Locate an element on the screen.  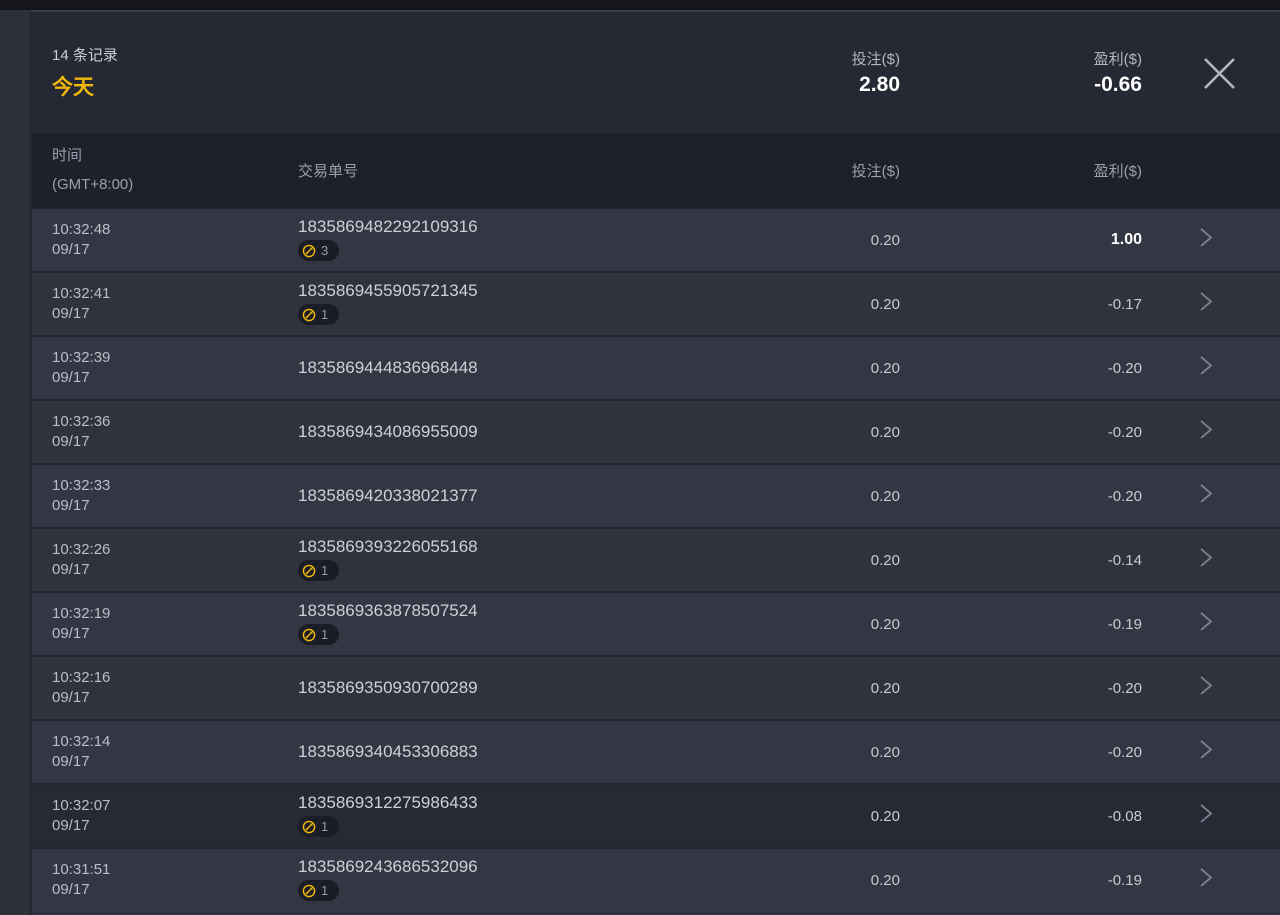
summary-title: 14 条记录 今天 is located at coordinates (355, 72).